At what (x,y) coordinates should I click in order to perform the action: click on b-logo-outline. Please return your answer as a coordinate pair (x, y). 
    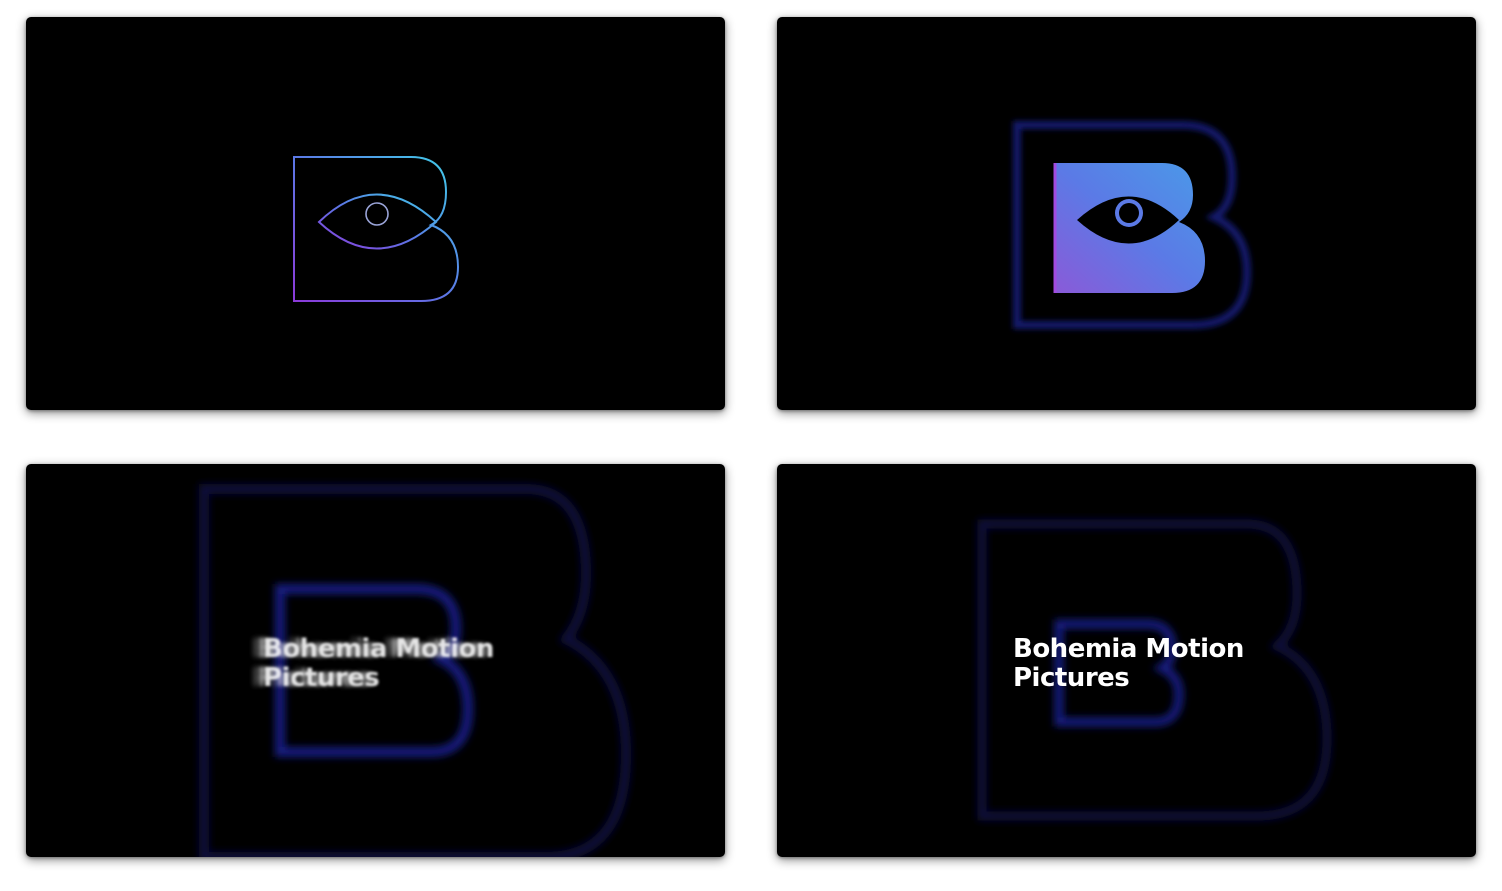
    Looking at the image, I should click on (376, 229).